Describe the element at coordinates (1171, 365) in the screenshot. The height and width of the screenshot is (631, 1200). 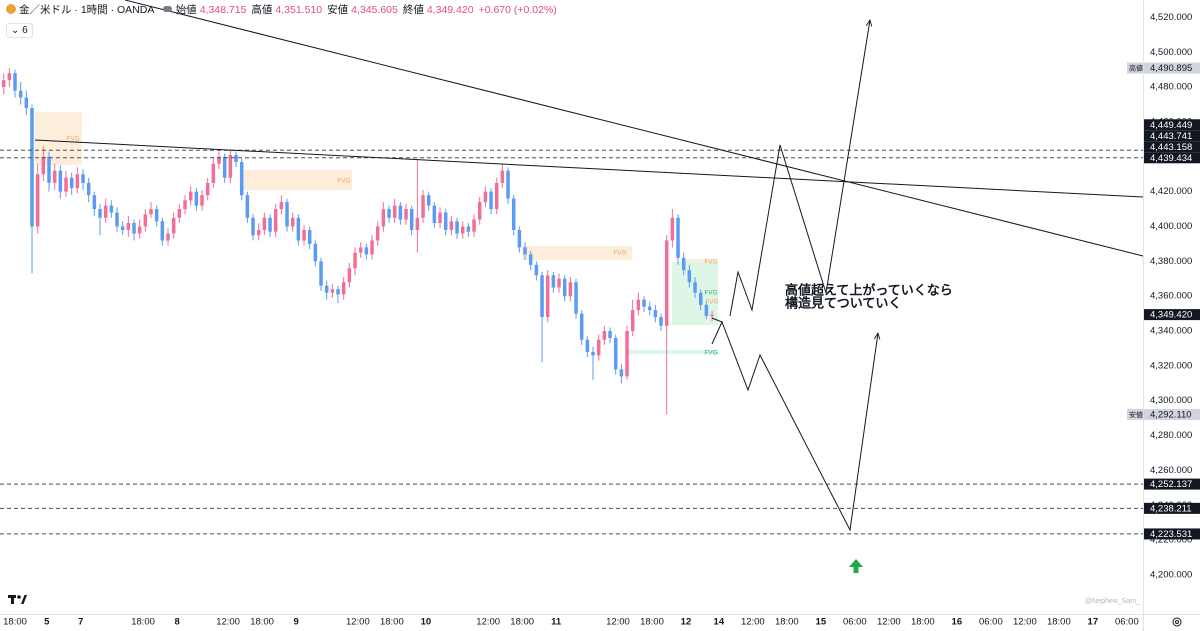
I see `y-tick-label: 4,320.000` at that location.